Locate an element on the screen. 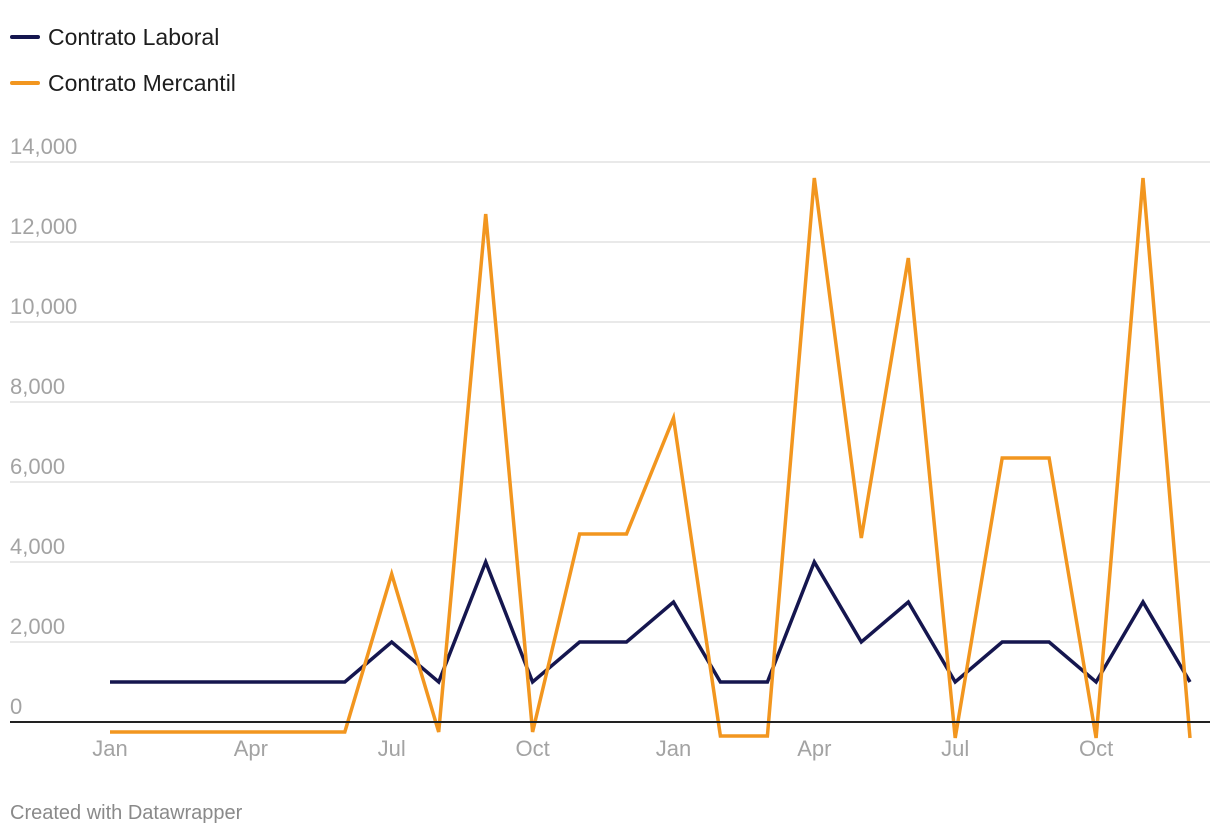  footer-credit: Created with Datawrapper is located at coordinates (126, 813).